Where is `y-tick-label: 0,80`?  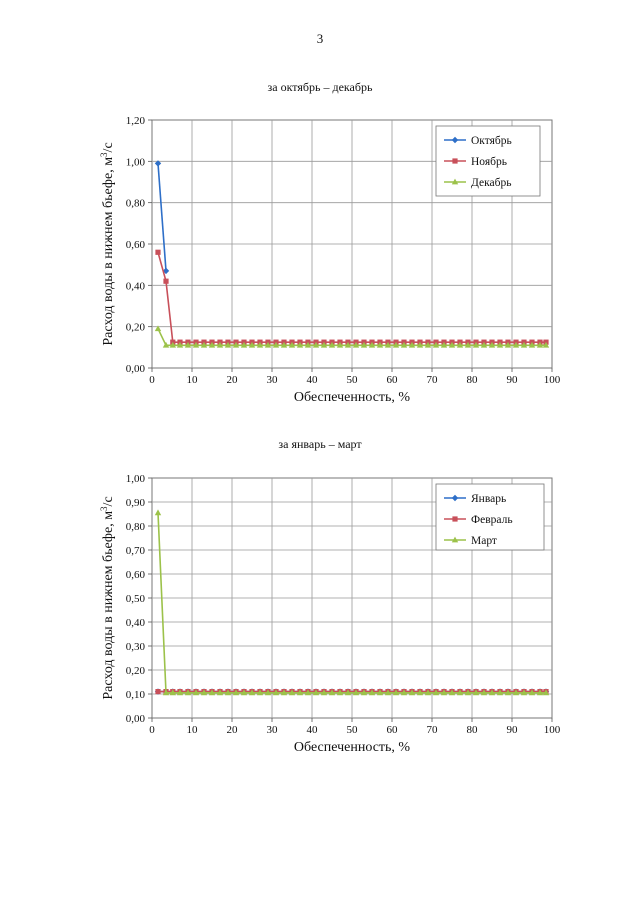 y-tick-label: 0,80 is located at coordinates (136, 527).